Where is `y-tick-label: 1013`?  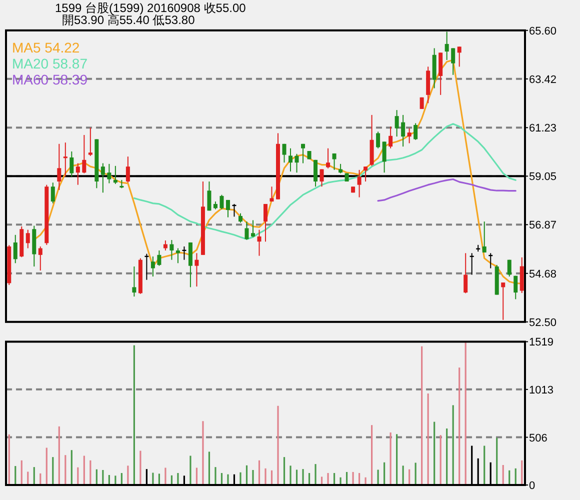
y-tick-label: 1013 is located at coordinates (541, 390).